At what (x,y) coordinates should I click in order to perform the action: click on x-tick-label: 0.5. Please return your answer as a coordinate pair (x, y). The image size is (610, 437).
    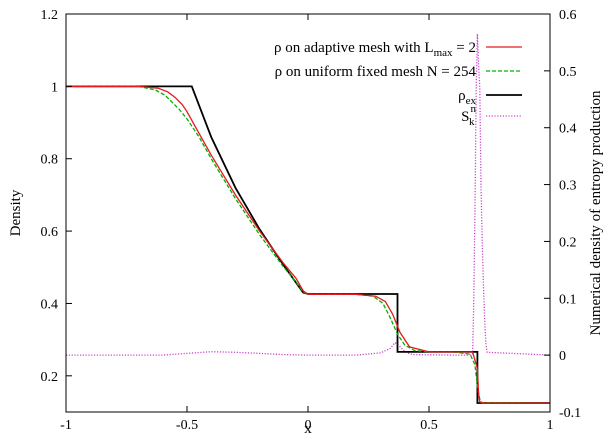
    Looking at the image, I should click on (429, 425).